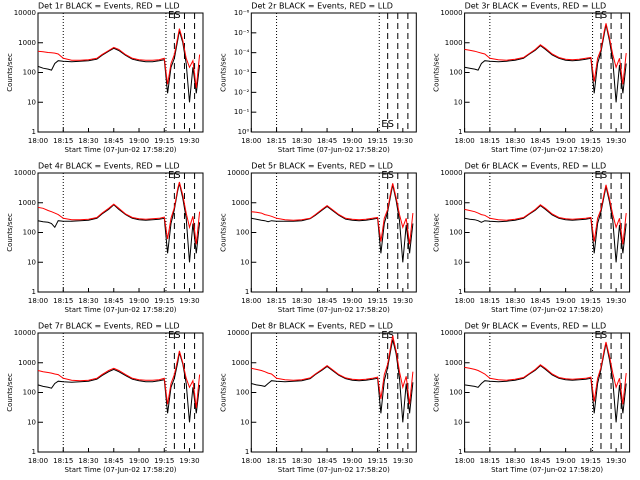  Describe the element at coordinates (322, 326) in the screenshot. I see `chart-title: Det 8r BLACK = Events, RED = LLD` at that location.